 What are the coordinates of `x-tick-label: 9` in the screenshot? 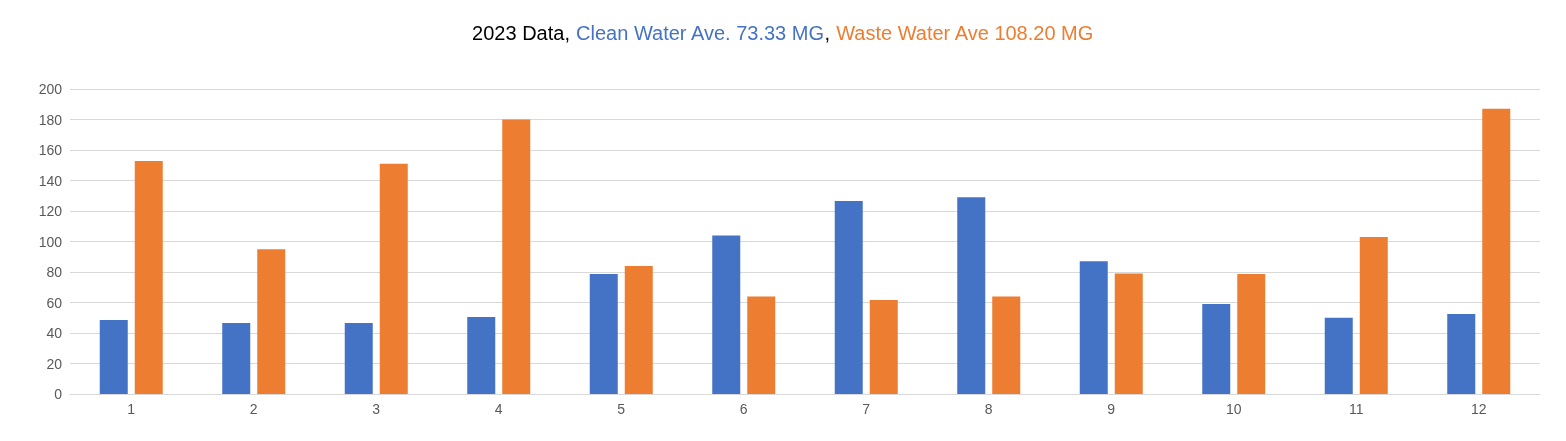 It's located at (1111, 409).